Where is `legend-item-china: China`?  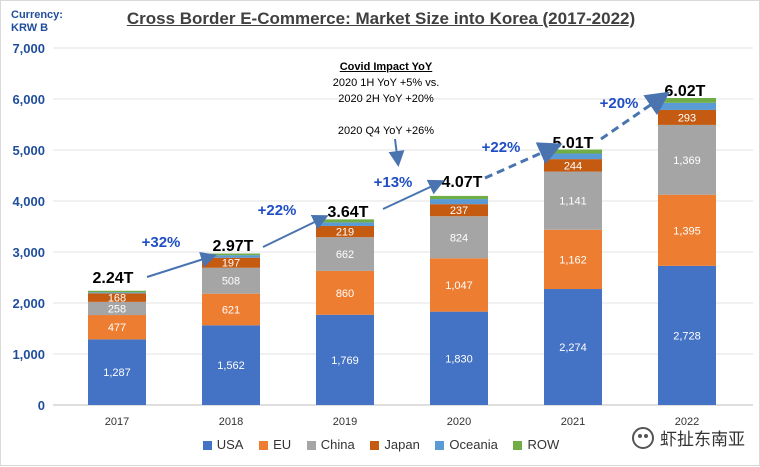
legend-item-china: China is located at coordinates (330, 444).